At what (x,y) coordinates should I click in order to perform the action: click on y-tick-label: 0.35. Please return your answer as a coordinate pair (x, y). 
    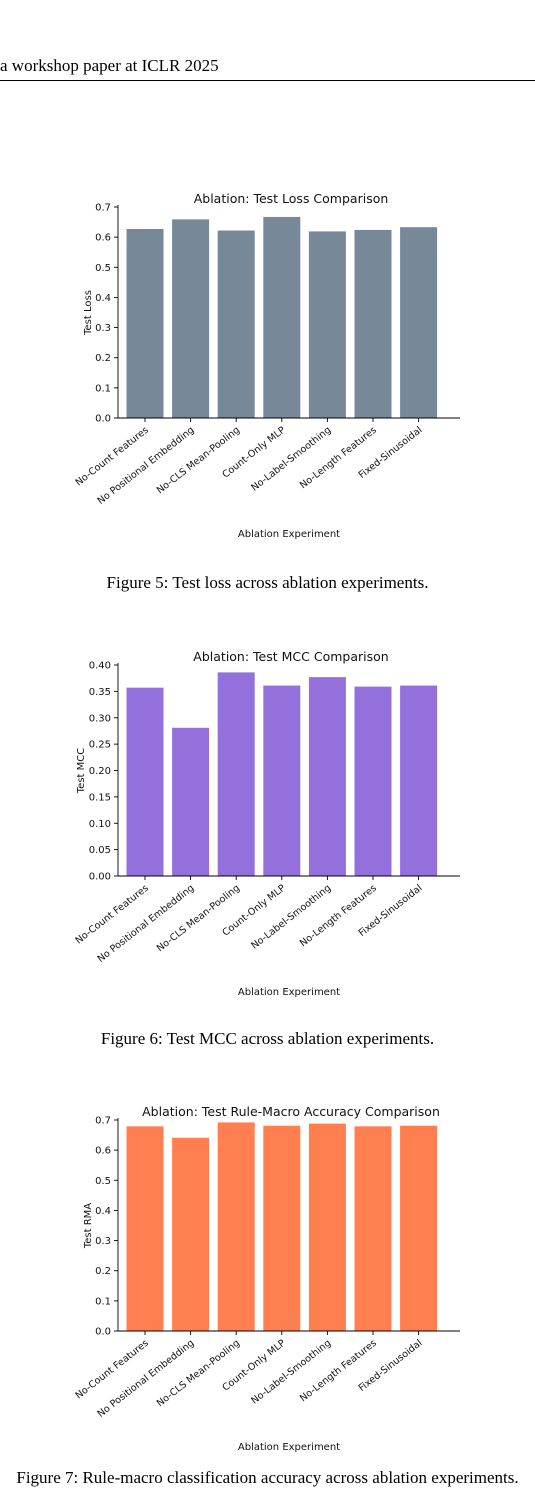
    Looking at the image, I should click on (100, 692).